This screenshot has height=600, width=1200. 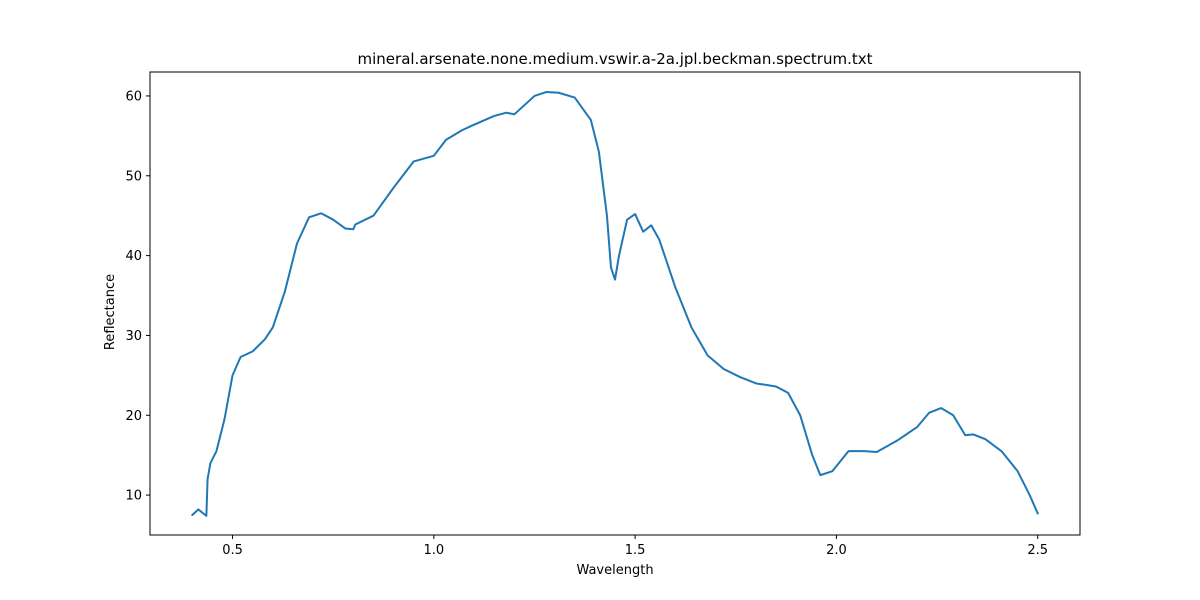 What do you see at coordinates (433, 550) in the screenshot?
I see `x-tick-label: 1.0` at bounding box center [433, 550].